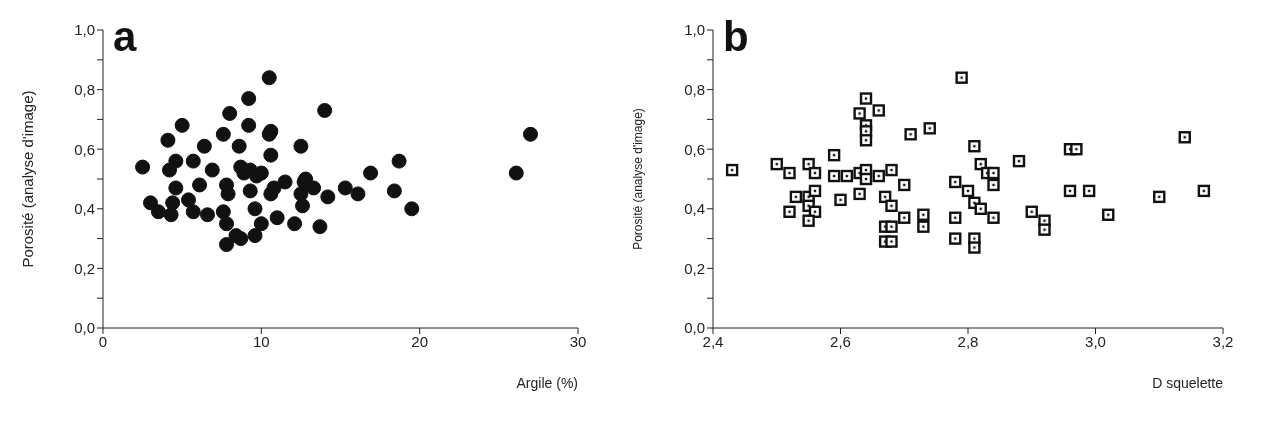 The height and width of the screenshot is (447, 1273). Describe the element at coordinates (1223, 341) in the screenshot. I see `x-tick-label: 3,2` at that location.